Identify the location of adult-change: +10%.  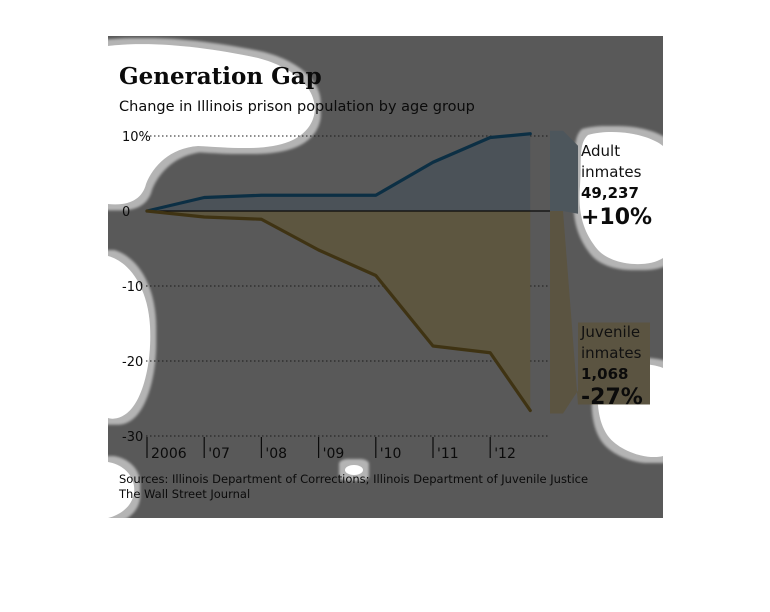
(616, 217).